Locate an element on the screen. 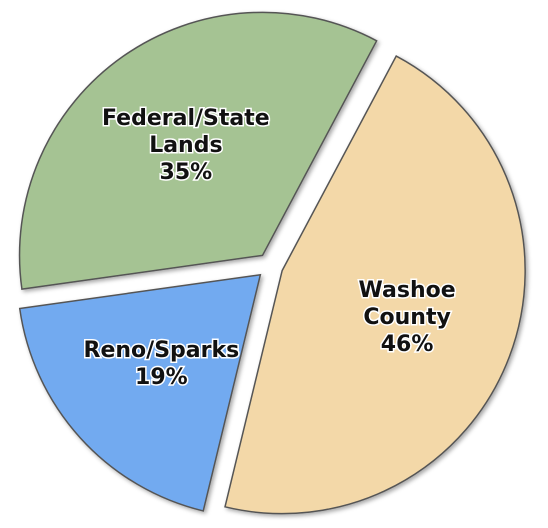 The image size is (548, 528). label-line: County is located at coordinates (406, 317).